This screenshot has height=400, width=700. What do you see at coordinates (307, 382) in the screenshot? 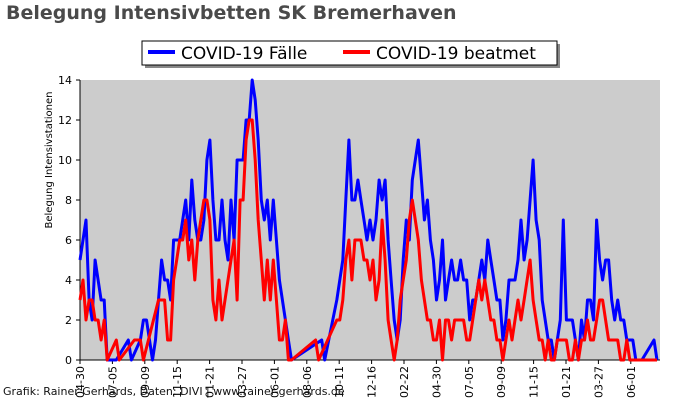
I see `x-tick-label: 08-06` at bounding box center [307, 382].